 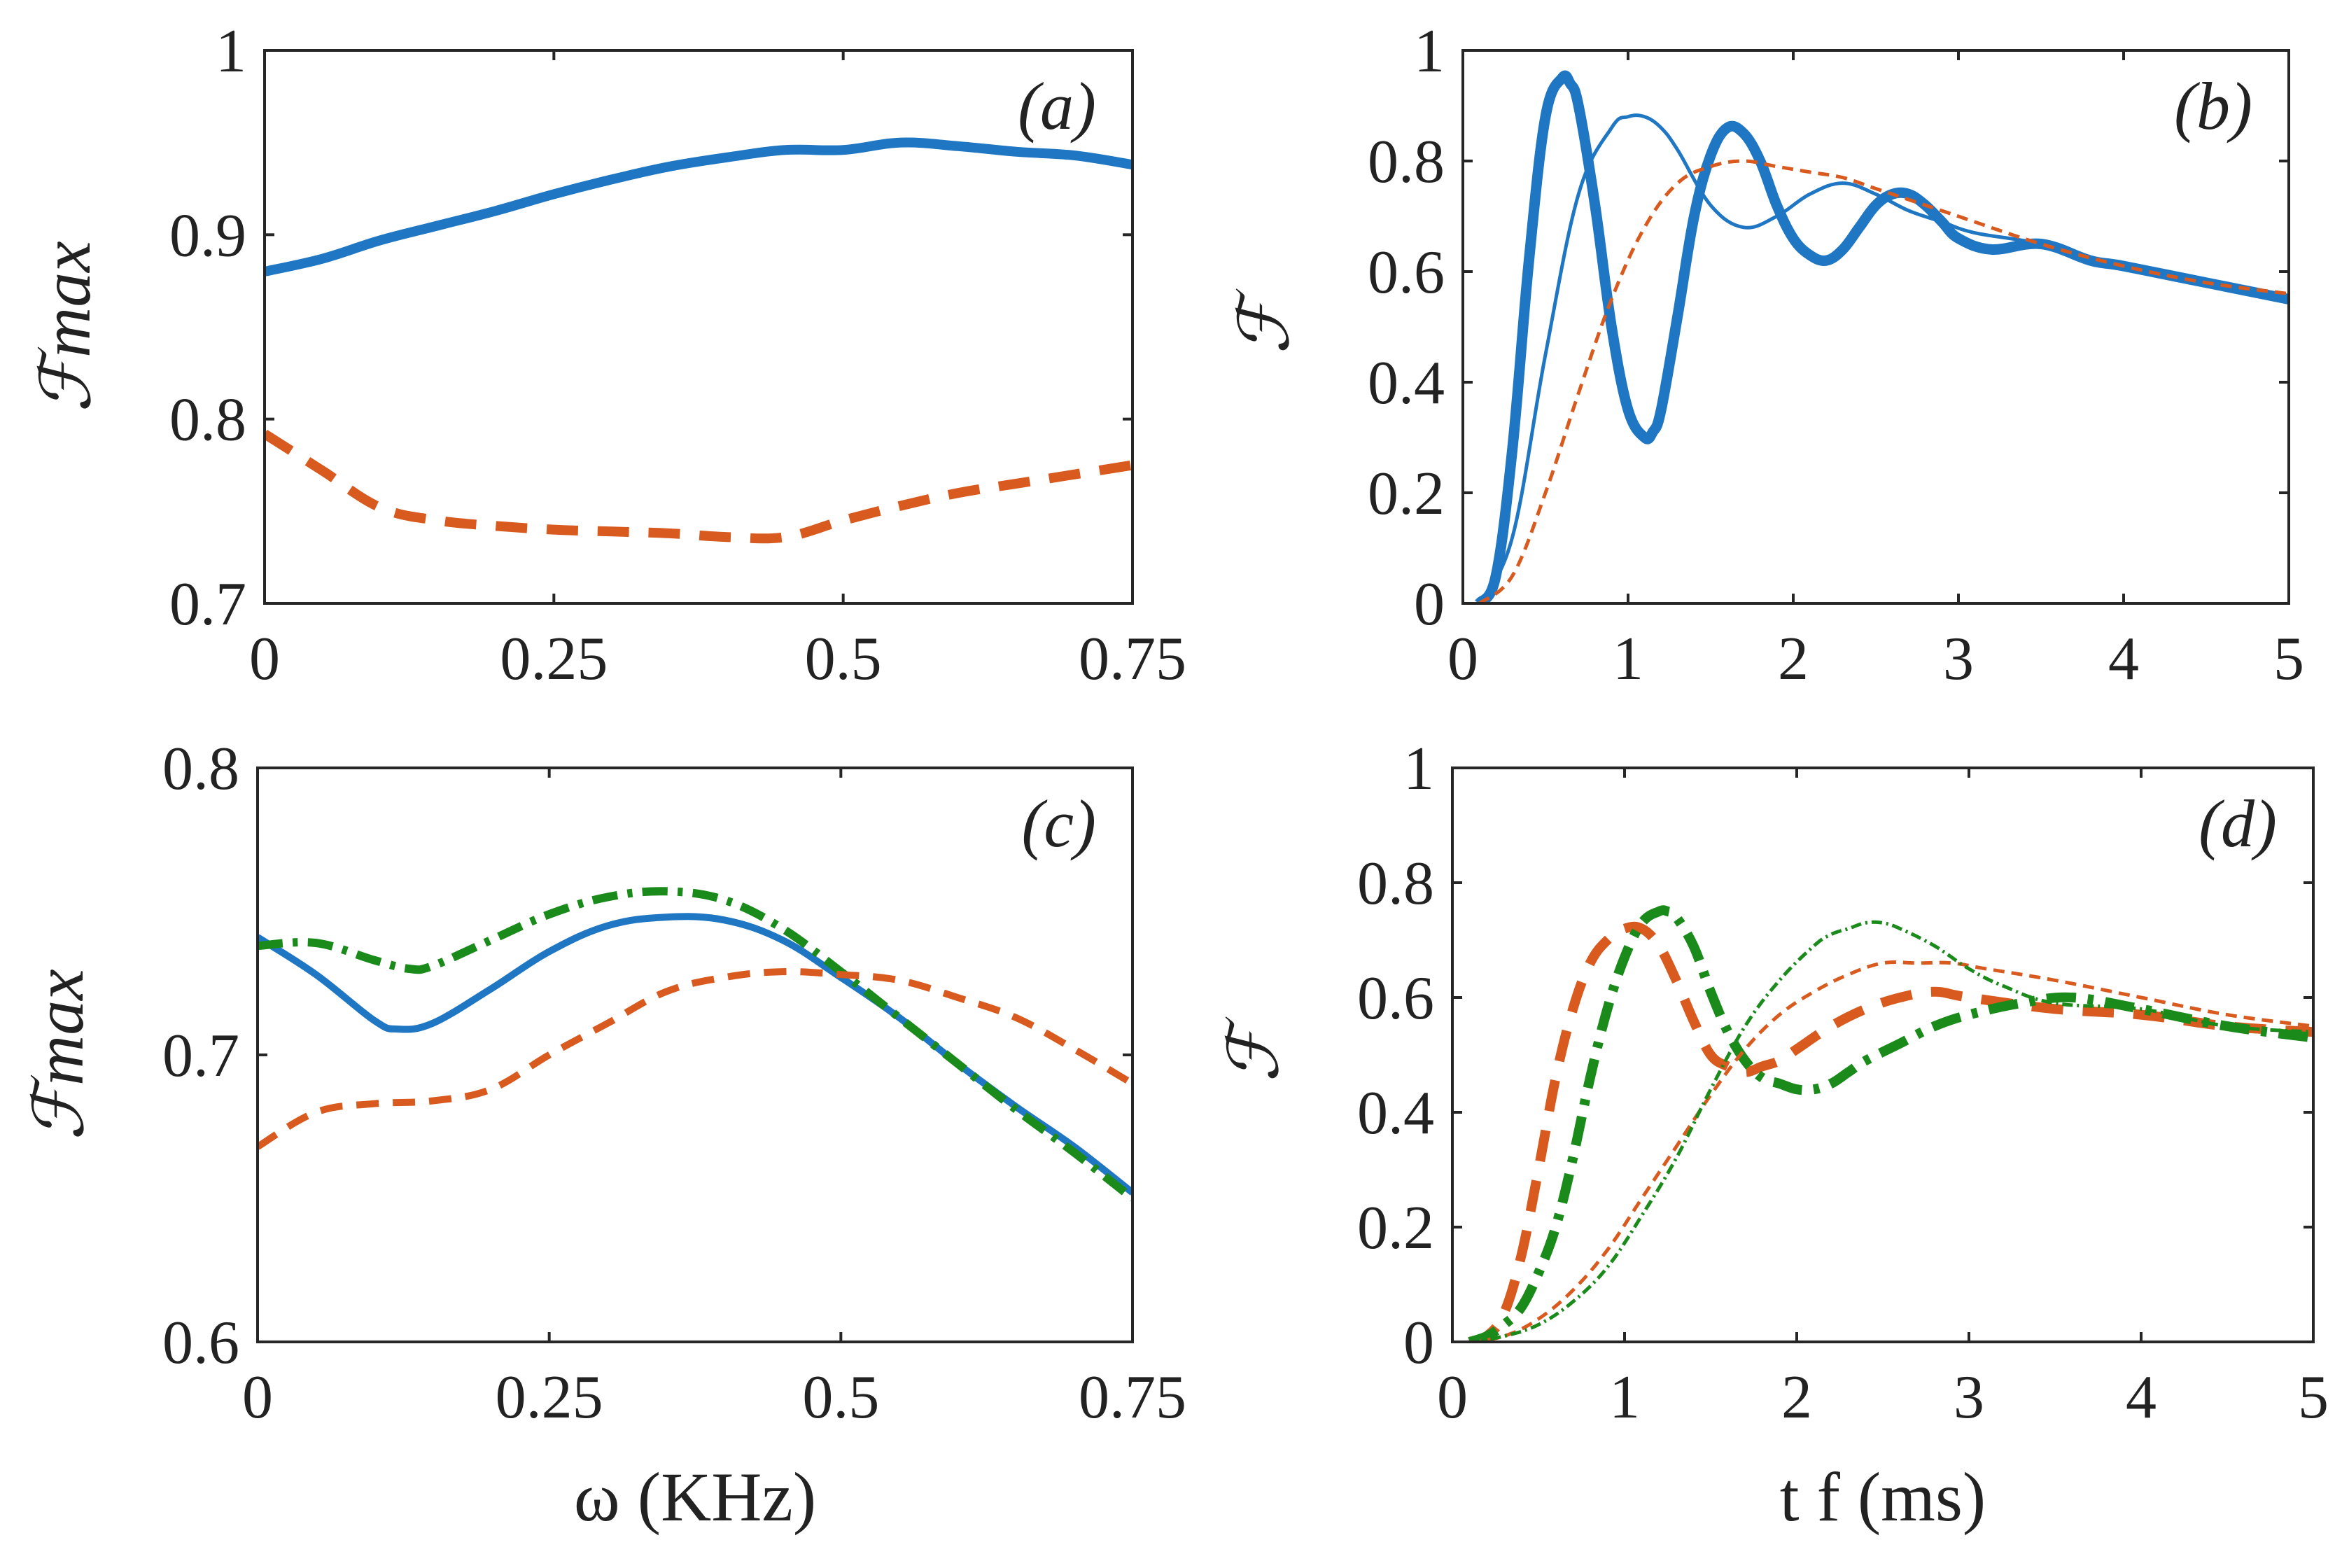 What do you see at coordinates (1057, 106) in the screenshot?
I see `panel-label: (a)` at bounding box center [1057, 106].